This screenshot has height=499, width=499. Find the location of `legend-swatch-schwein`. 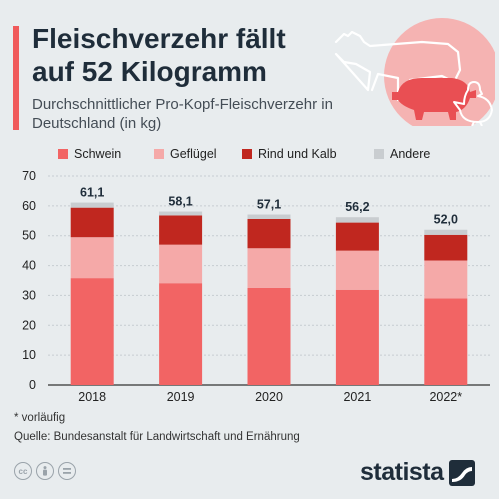

legend-swatch-schwein is located at coordinates (63, 154).